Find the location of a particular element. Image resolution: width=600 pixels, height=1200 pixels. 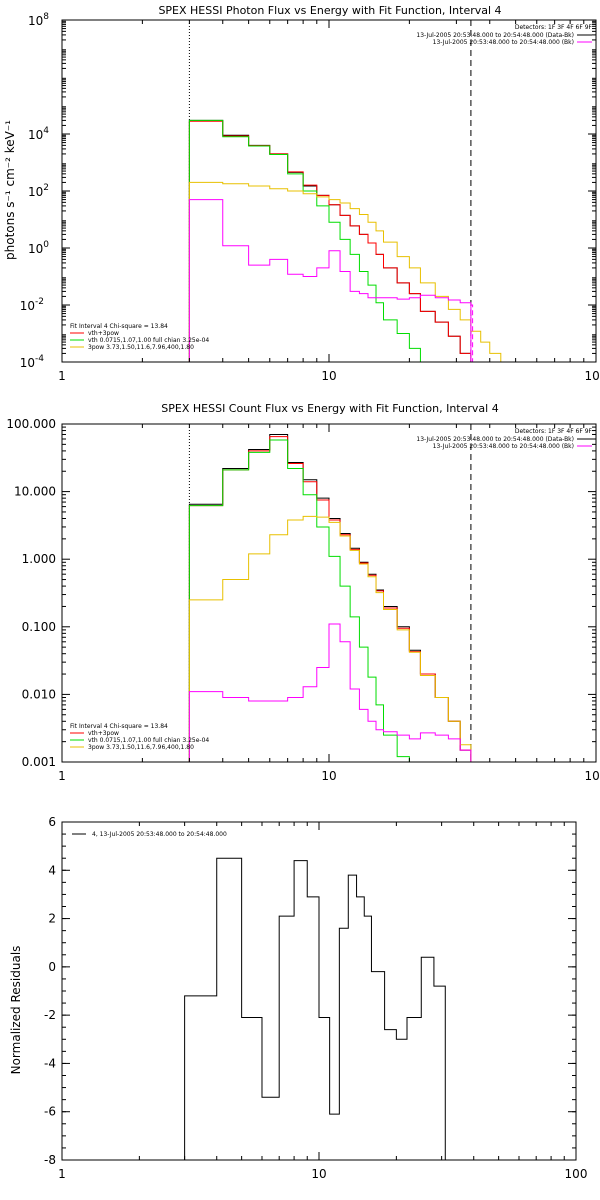

y-tick-label: -8 is located at coordinates (50, 1160).